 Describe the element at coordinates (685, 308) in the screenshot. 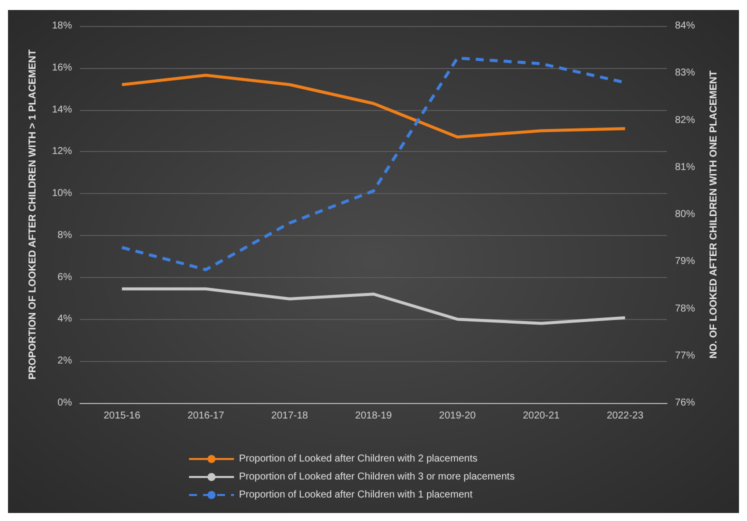

I see `y2-tick-label: 78%` at that location.